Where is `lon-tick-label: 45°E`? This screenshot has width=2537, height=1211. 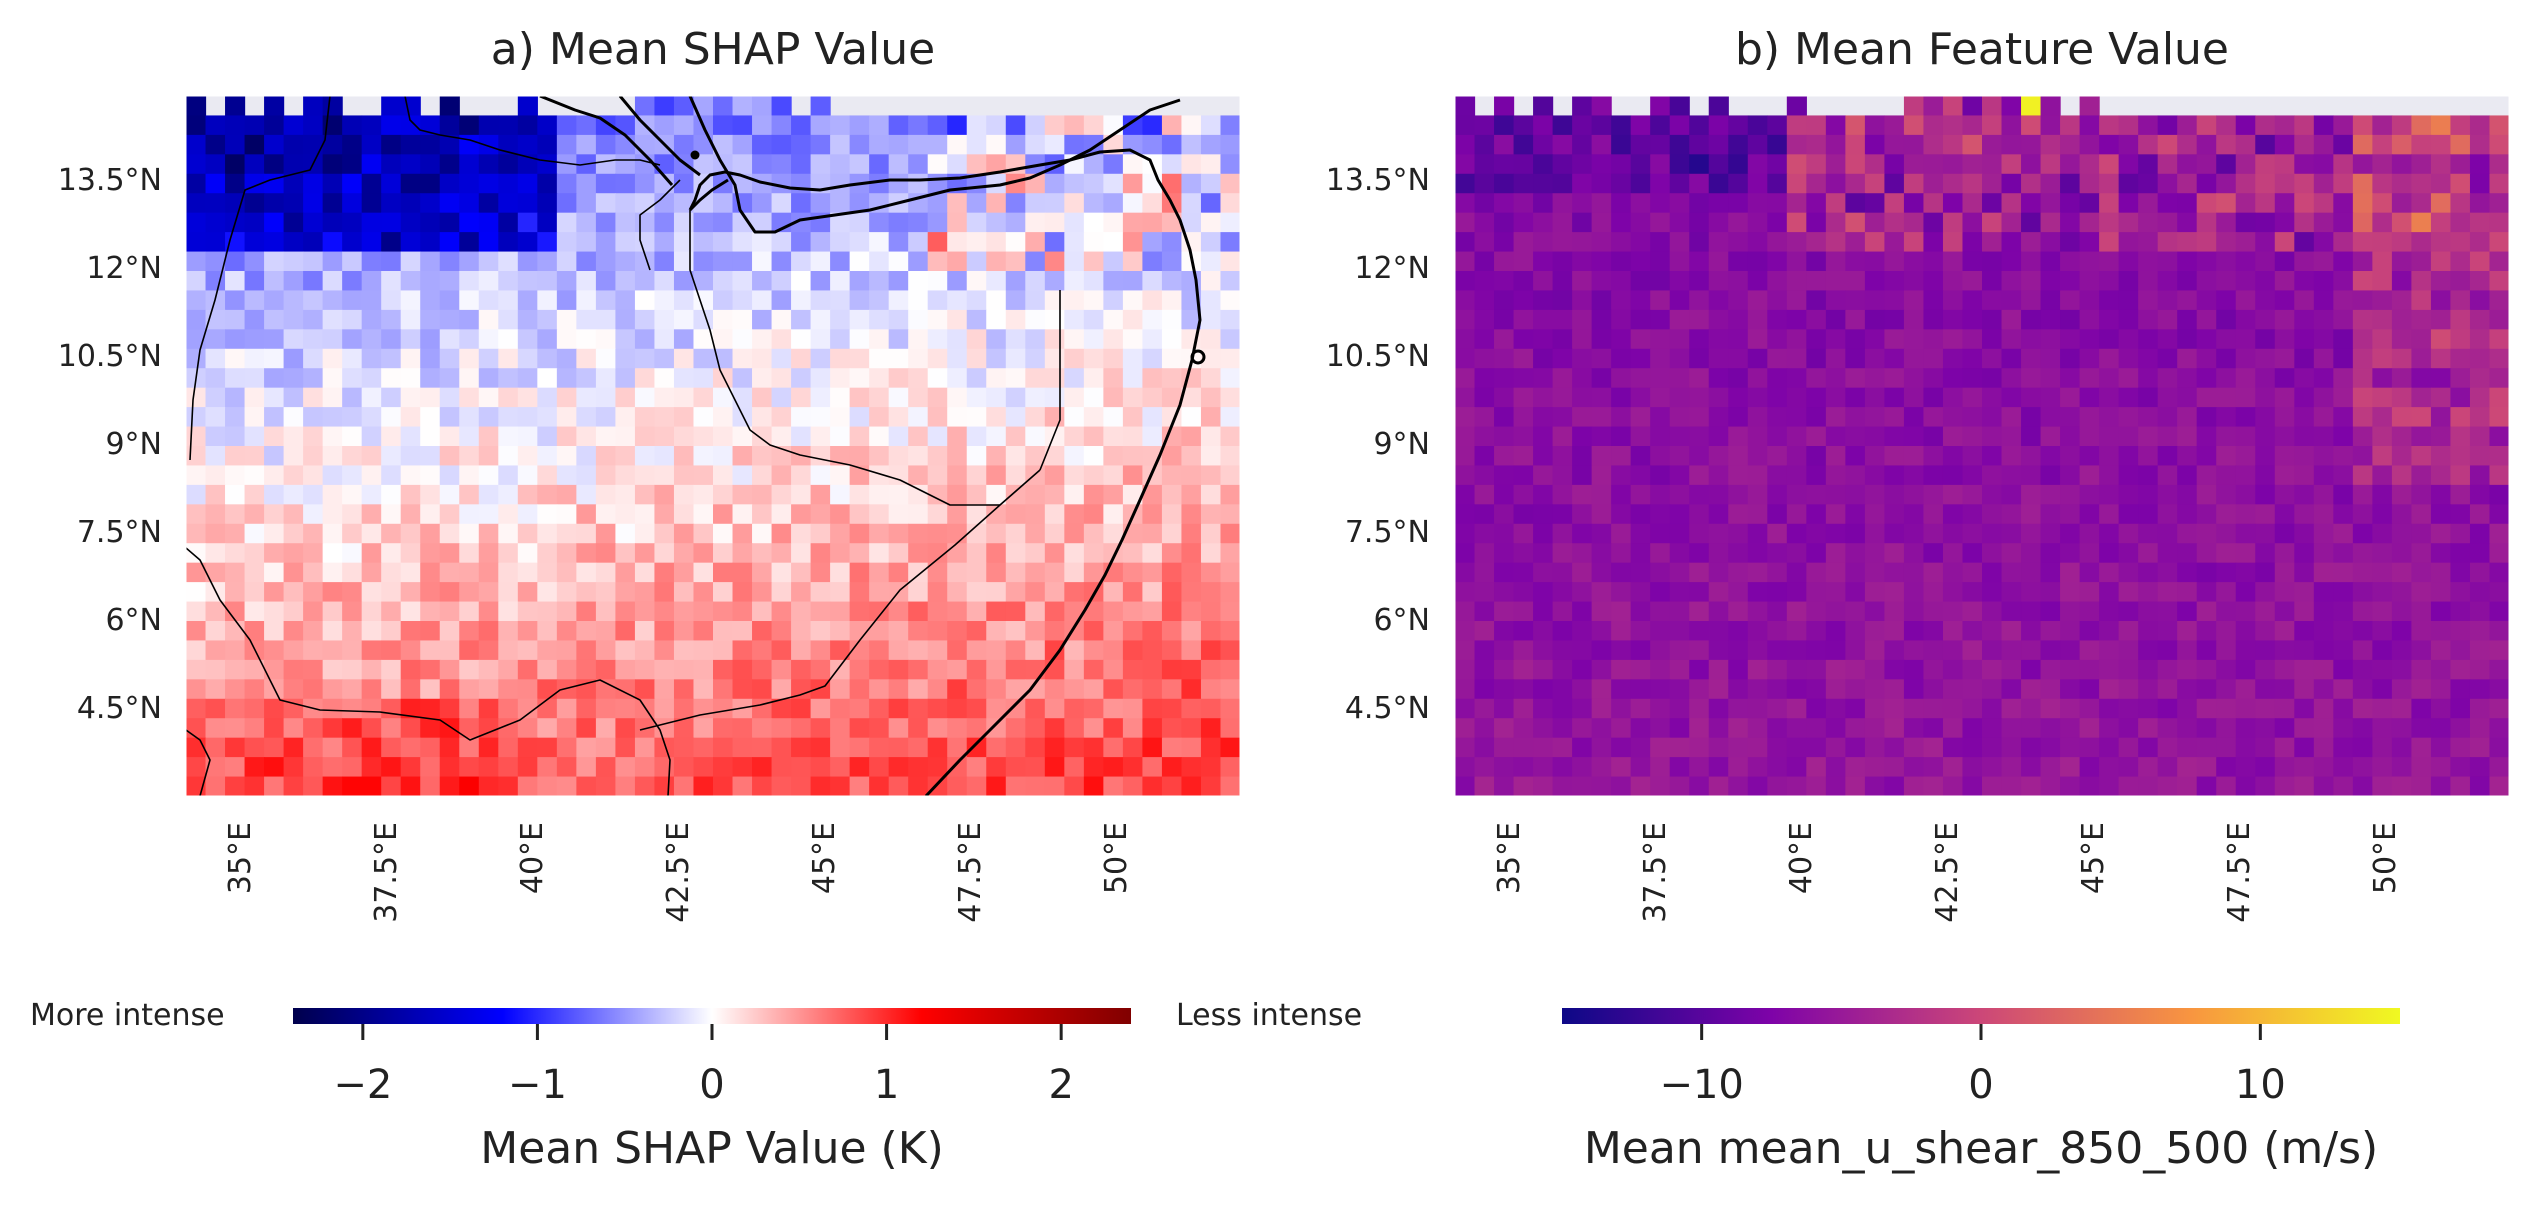 lon-tick-label: 45°E is located at coordinates (2093, 858).